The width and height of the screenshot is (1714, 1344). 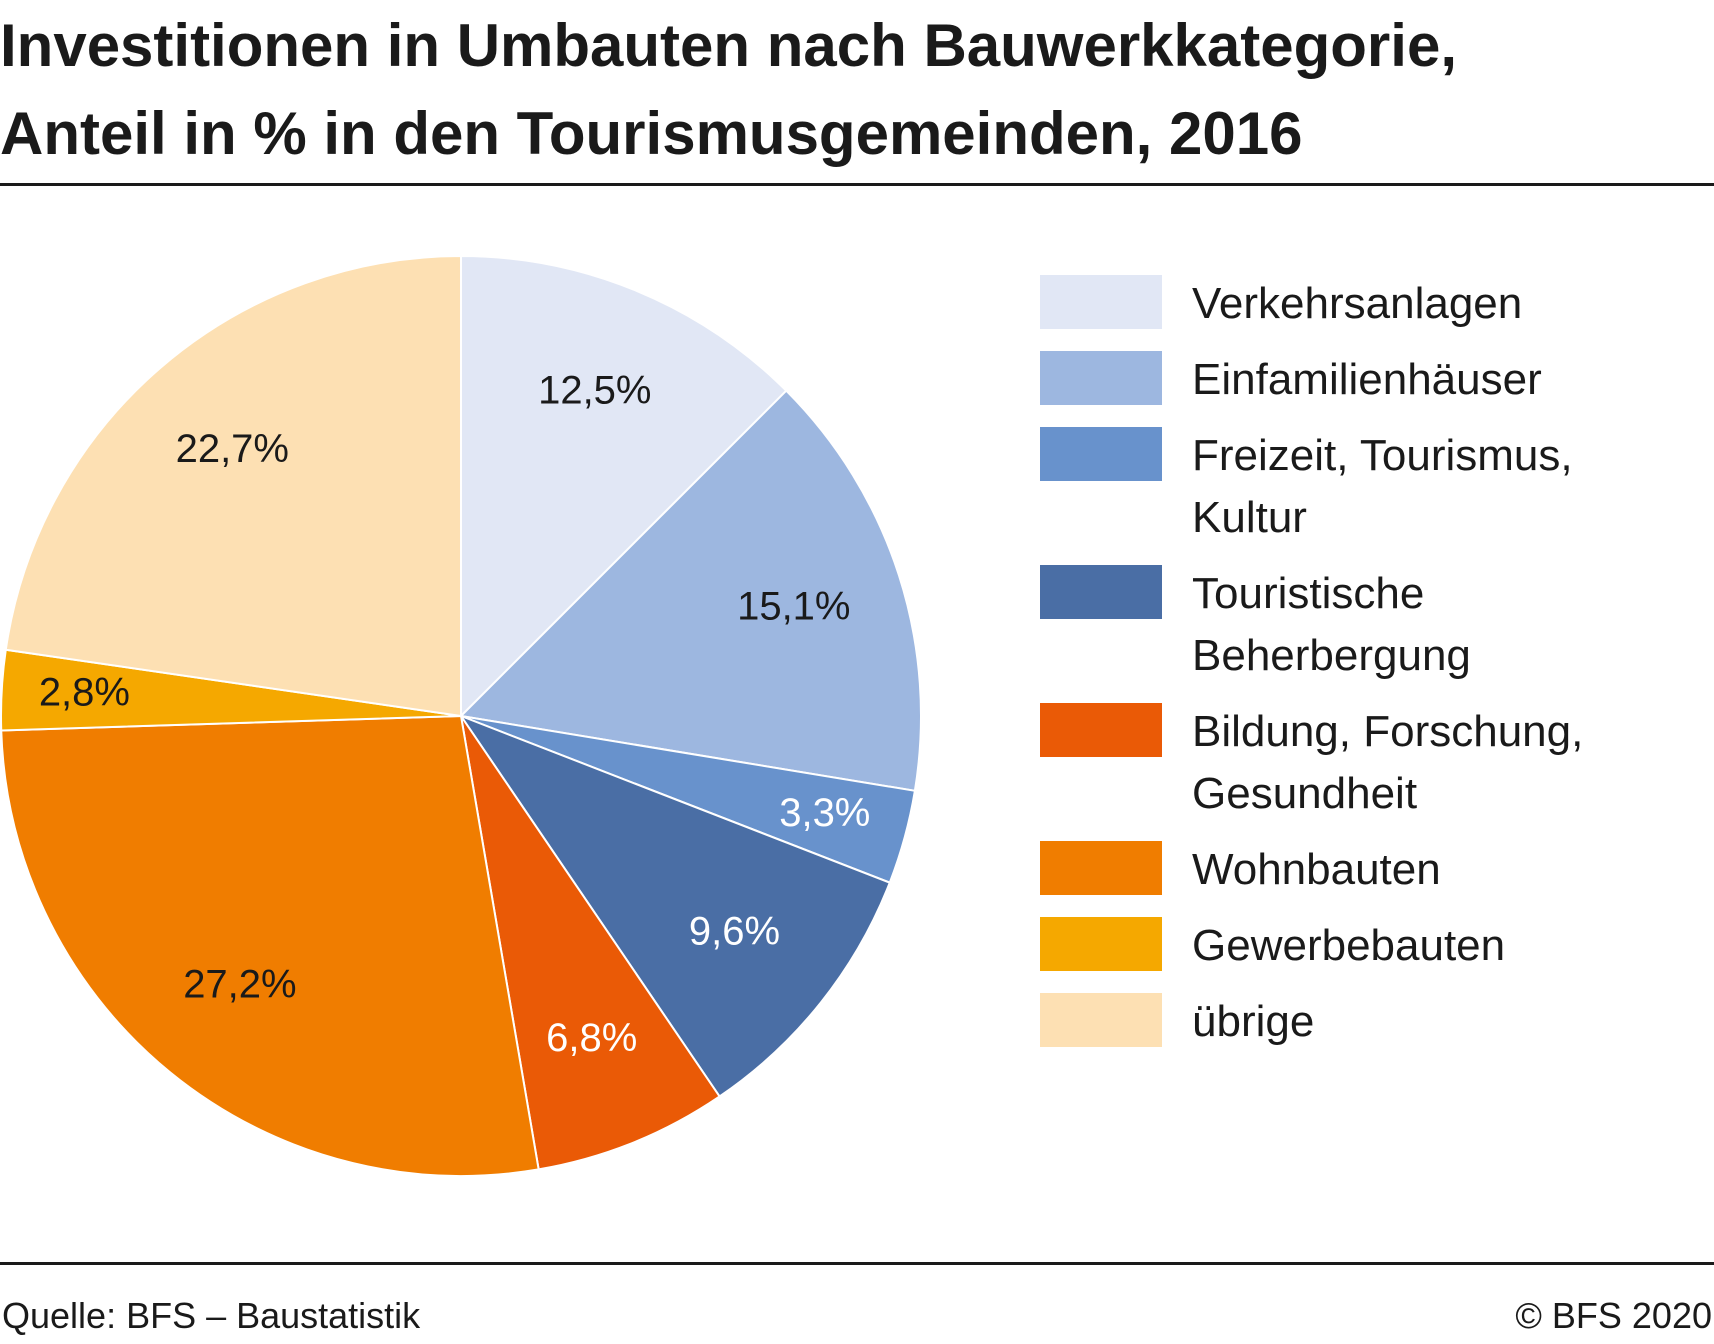 I want to click on slice-label-uebrige: 22,7%, so click(x=232, y=449).